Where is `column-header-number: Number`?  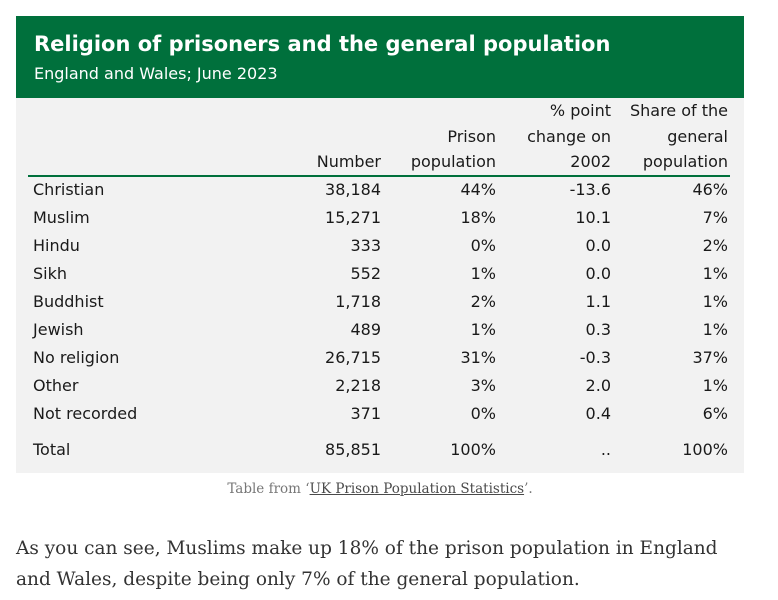
column-header-number: Number is located at coordinates (308, 137).